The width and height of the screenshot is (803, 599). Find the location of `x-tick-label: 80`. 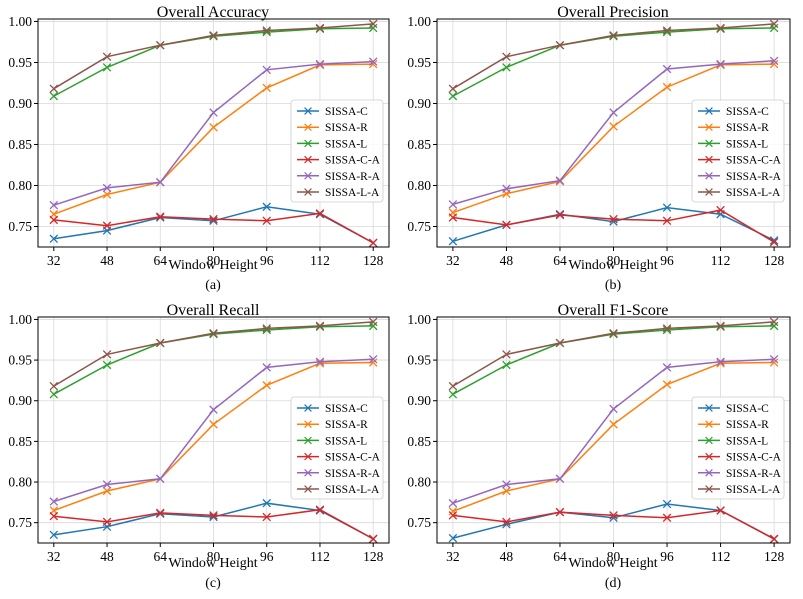

x-tick-label: 80 is located at coordinates (614, 556).